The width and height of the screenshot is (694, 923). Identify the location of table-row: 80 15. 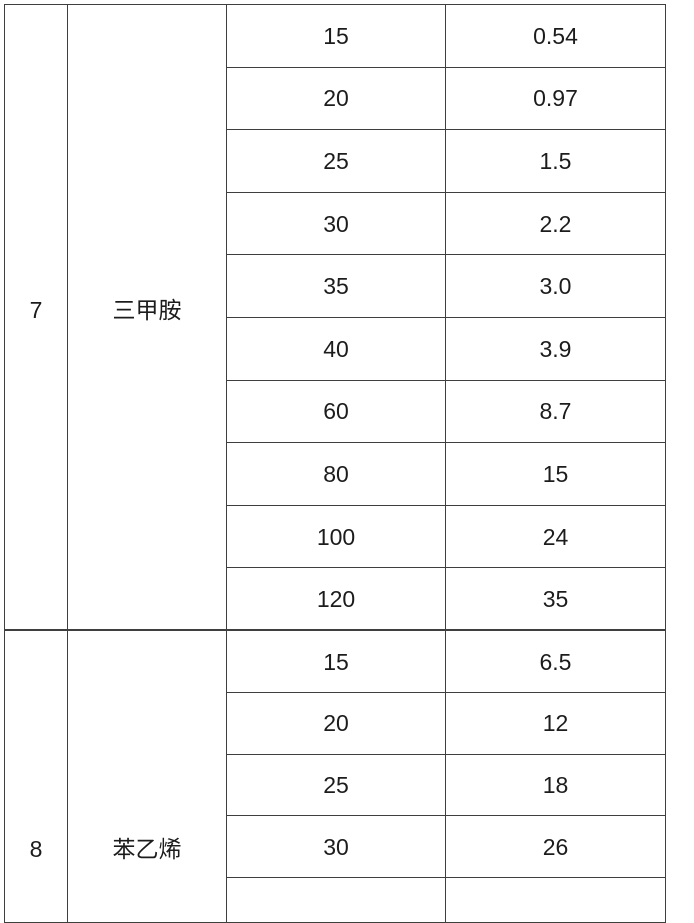
(335, 474).